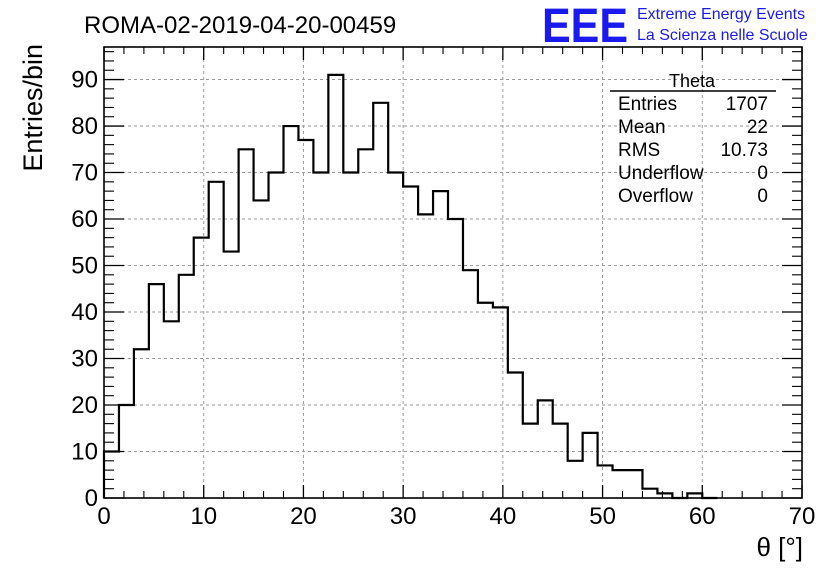  Describe the element at coordinates (84, 266) in the screenshot. I see `y-tick-label: 50` at that location.